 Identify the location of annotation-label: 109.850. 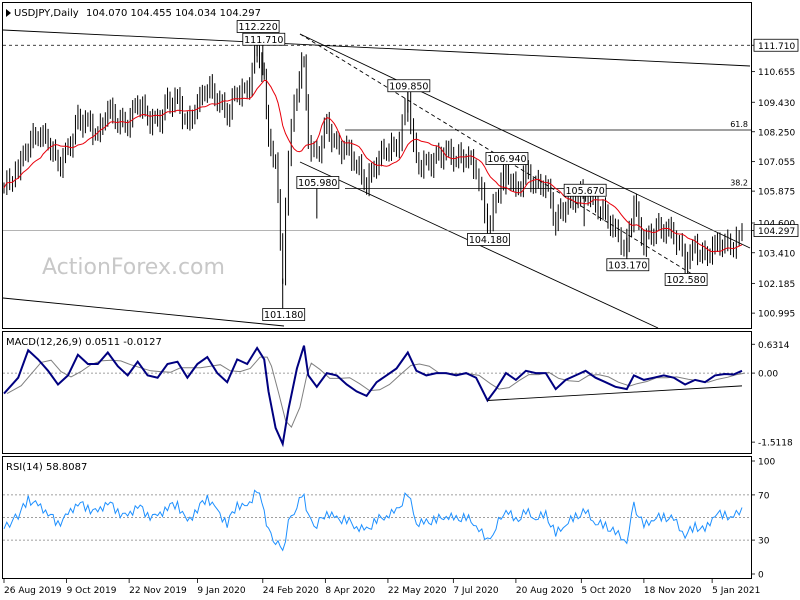
(408, 86).